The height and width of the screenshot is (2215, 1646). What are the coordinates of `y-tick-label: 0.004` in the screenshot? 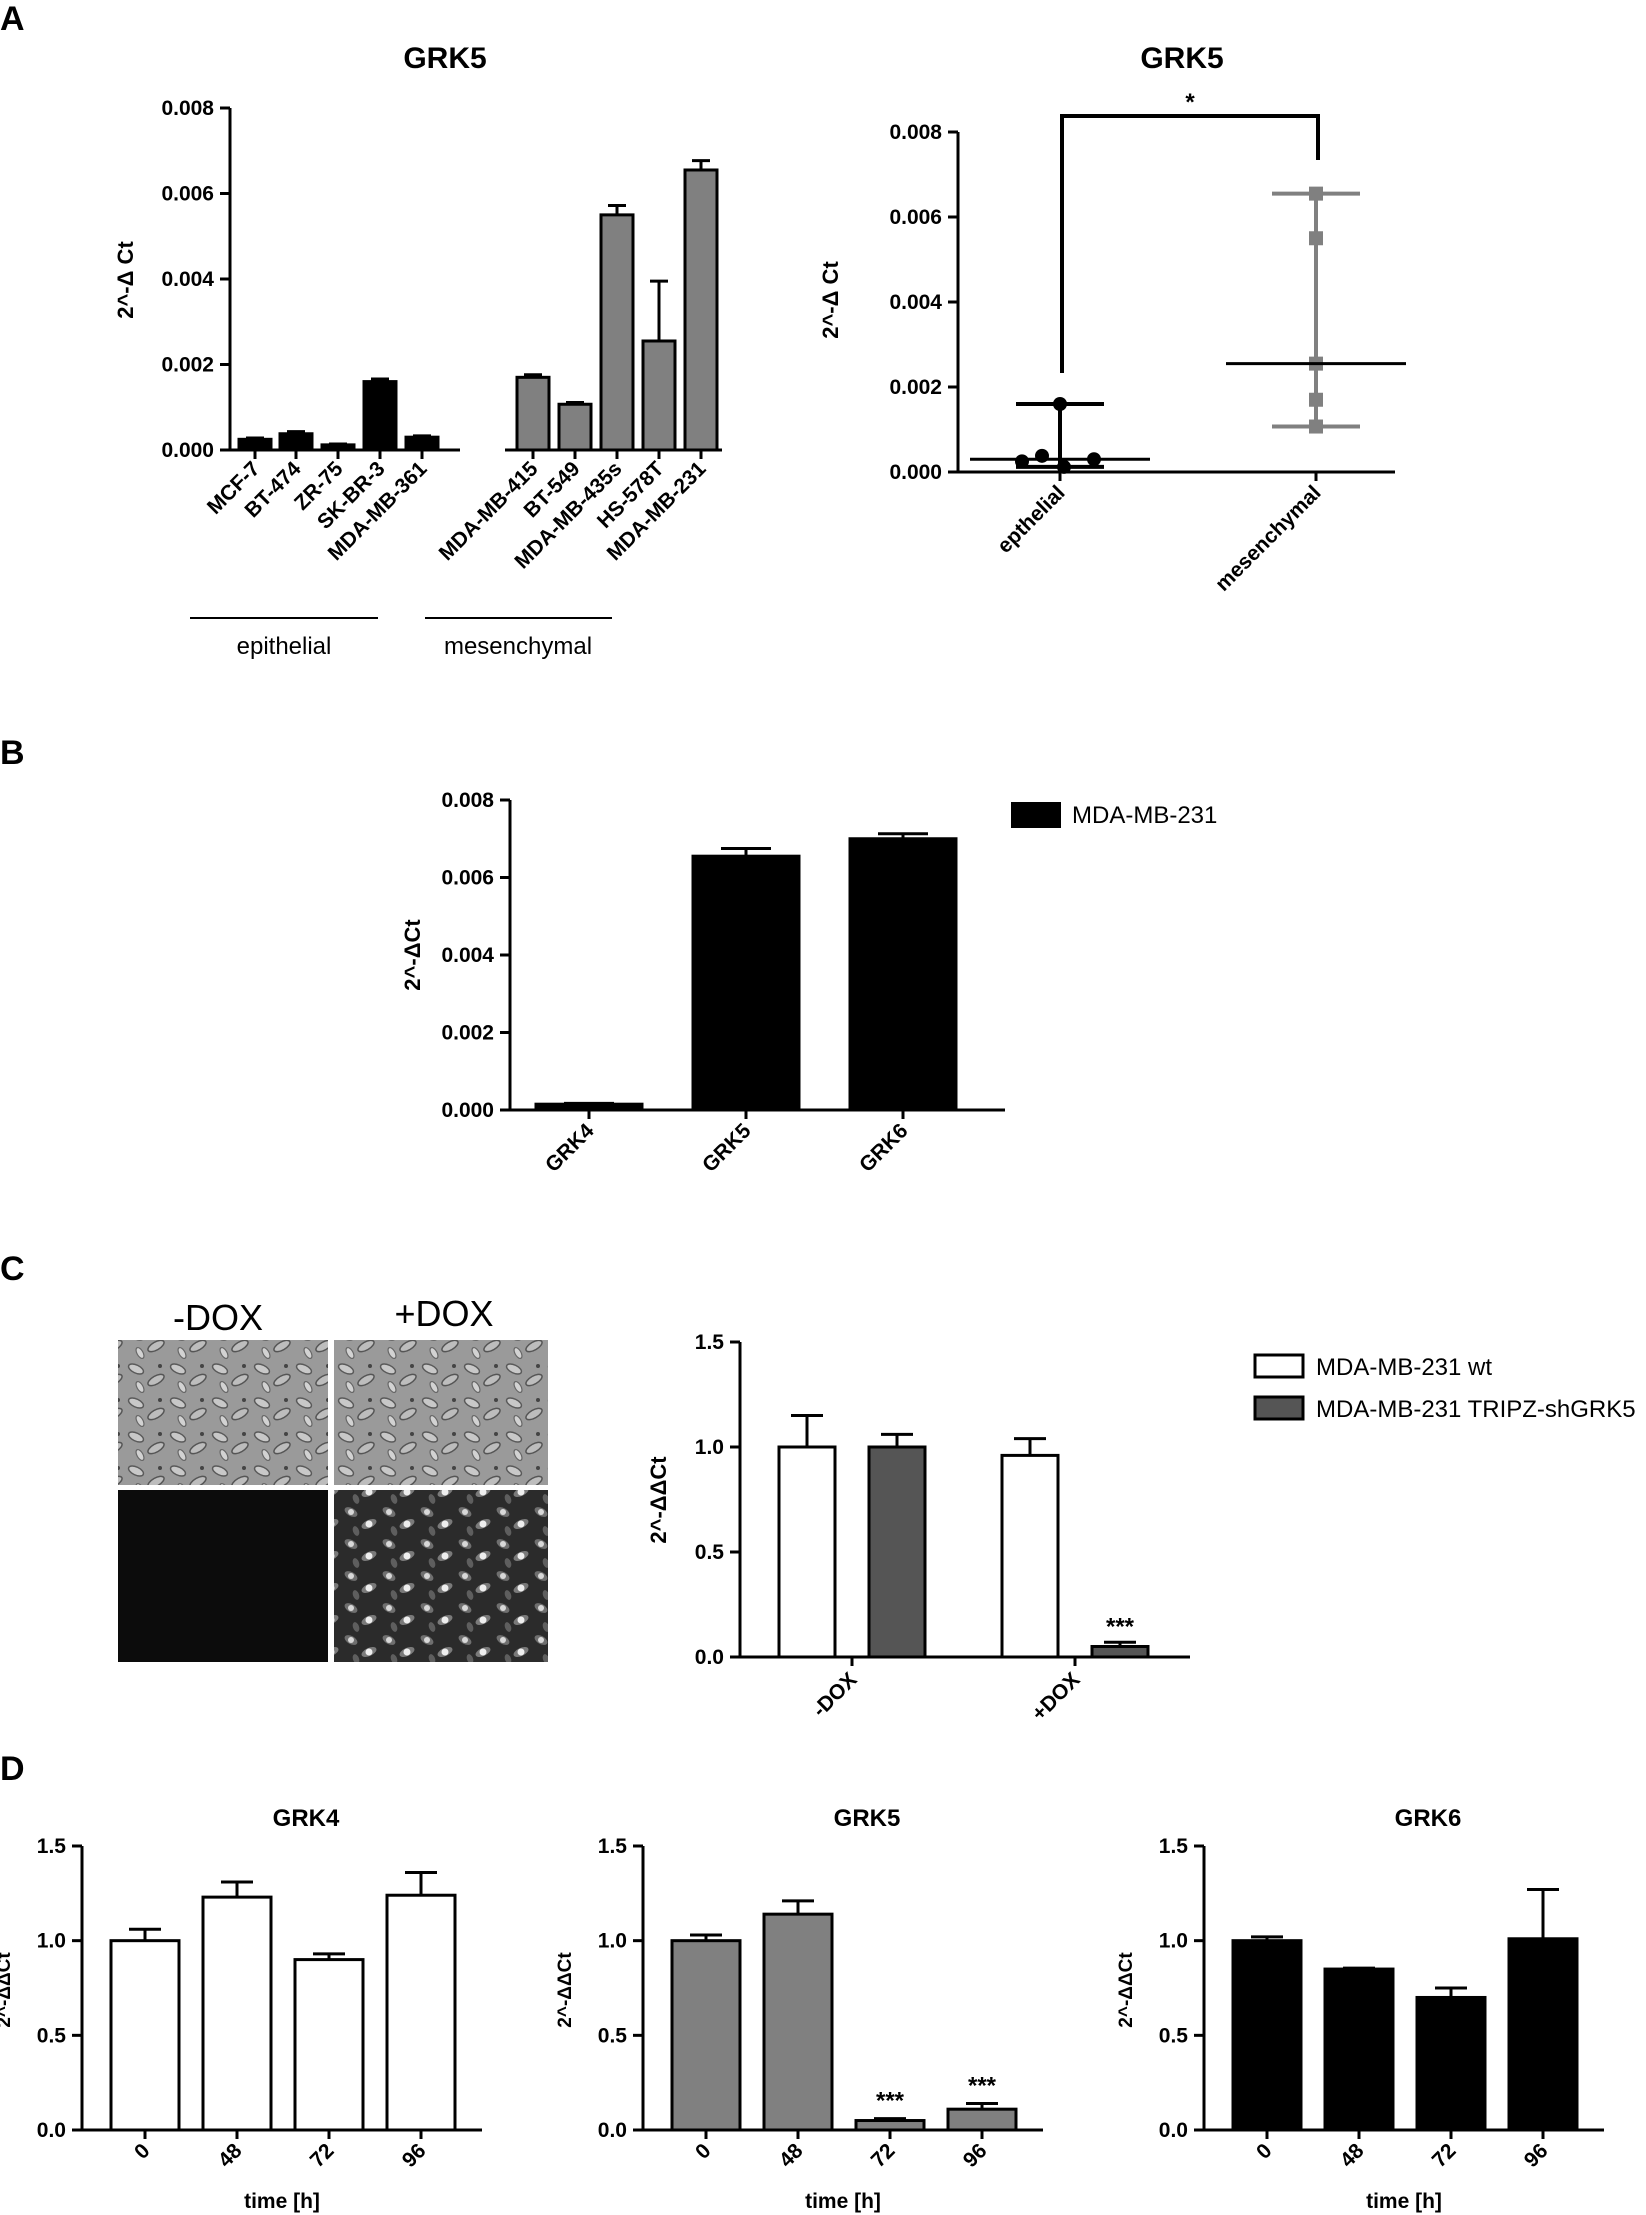 It's located at (467, 955).